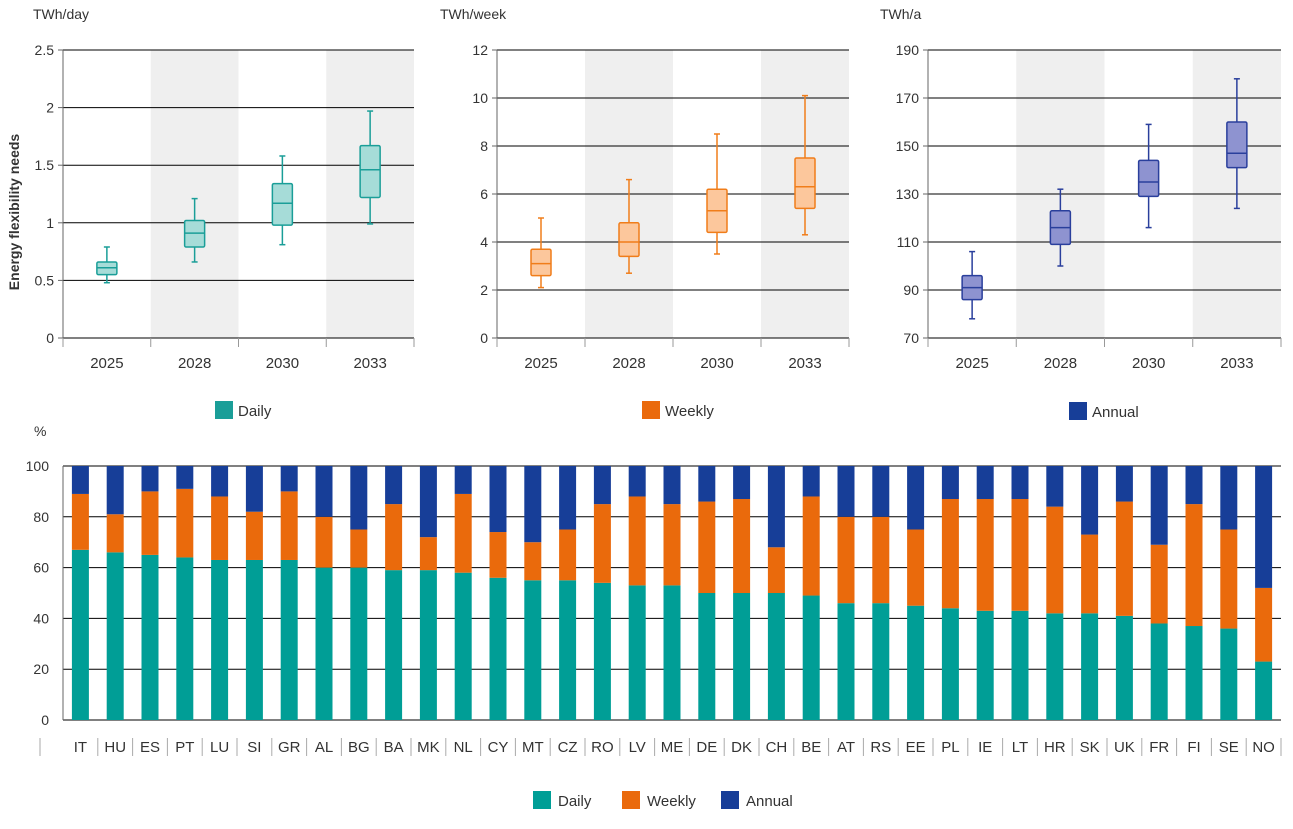 The height and width of the screenshot is (829, 1293). I want to click on share-bar-EE-daily, so click(916, 662).